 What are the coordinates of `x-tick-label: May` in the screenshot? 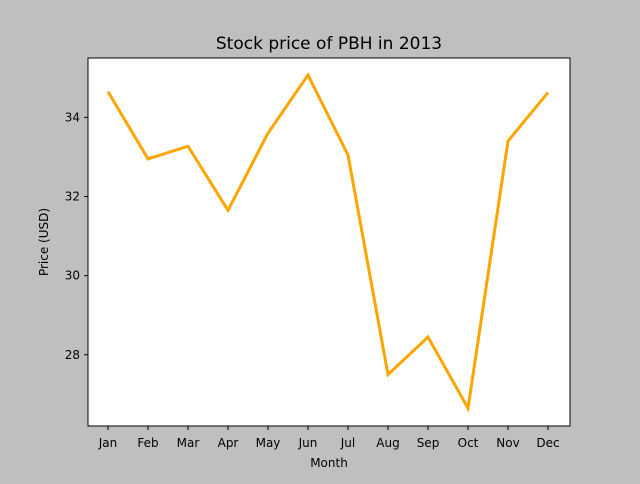 It's located at (268, 443).